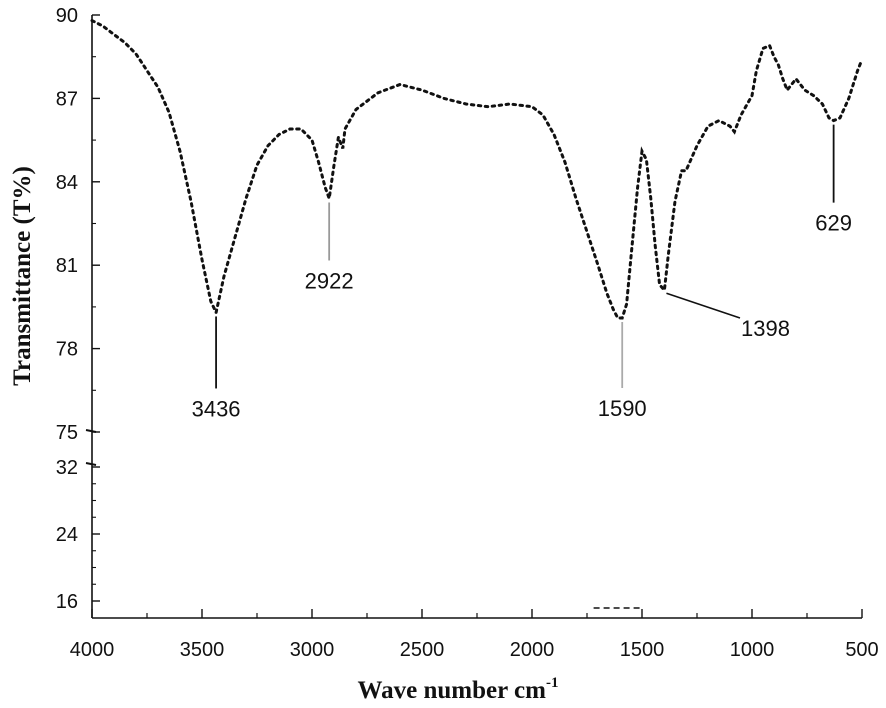 The height and width of the screenshot is (708, 886). I want to click on annotation-label: 1590, so click(622, 408).